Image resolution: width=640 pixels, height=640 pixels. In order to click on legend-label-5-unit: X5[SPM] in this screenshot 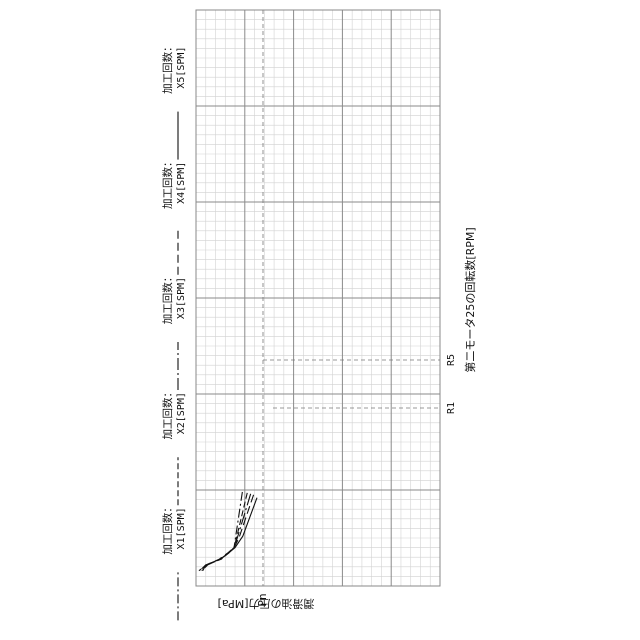, I will do `click(181, 68)`.